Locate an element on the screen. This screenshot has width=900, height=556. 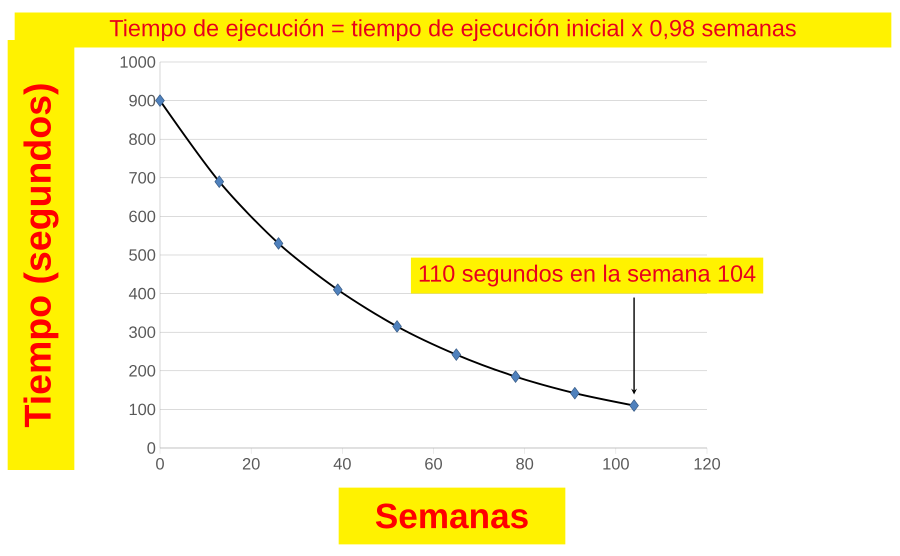
y-tick-label: 900 is located at coordinates (142, 100).